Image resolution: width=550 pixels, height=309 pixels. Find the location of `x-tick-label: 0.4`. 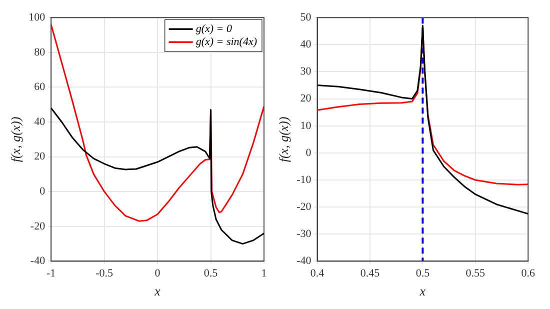

x-tick-label: 0.4 is located at coordinates (317, 274).